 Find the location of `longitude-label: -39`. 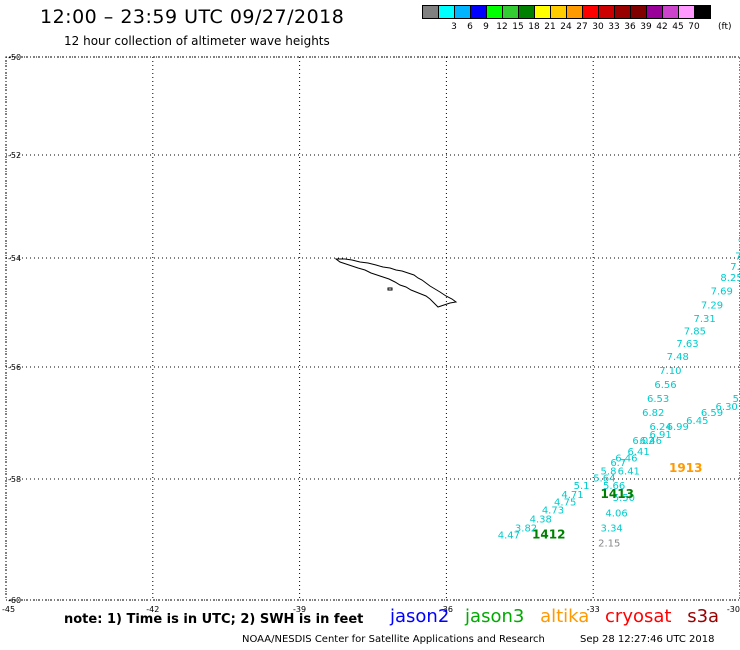

longitude-label: -39 is located at coordinates (299, 609).